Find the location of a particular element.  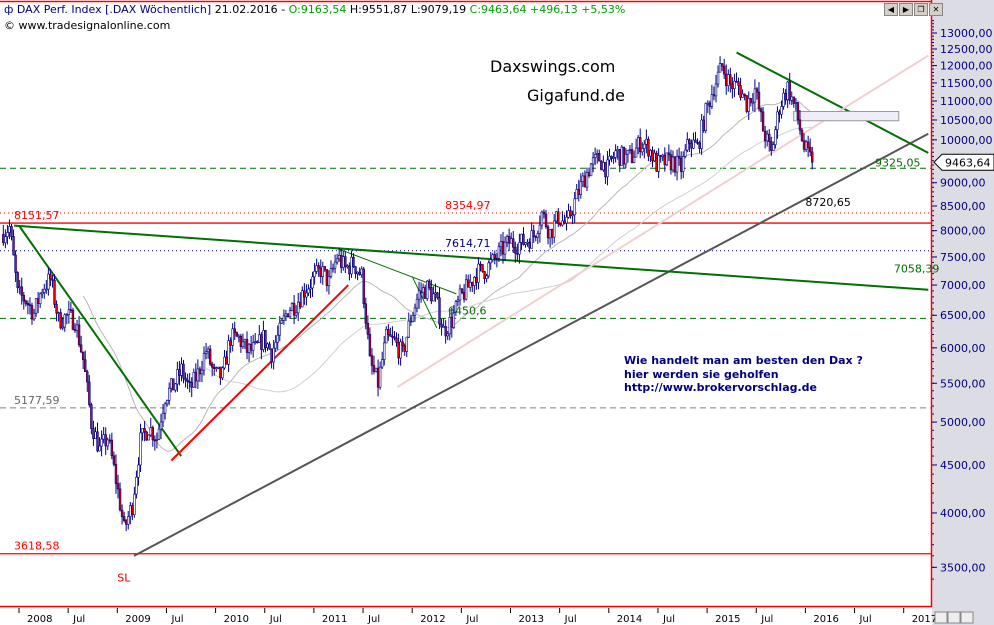

close-icon: ✕ is located at coordinates (936, 9).